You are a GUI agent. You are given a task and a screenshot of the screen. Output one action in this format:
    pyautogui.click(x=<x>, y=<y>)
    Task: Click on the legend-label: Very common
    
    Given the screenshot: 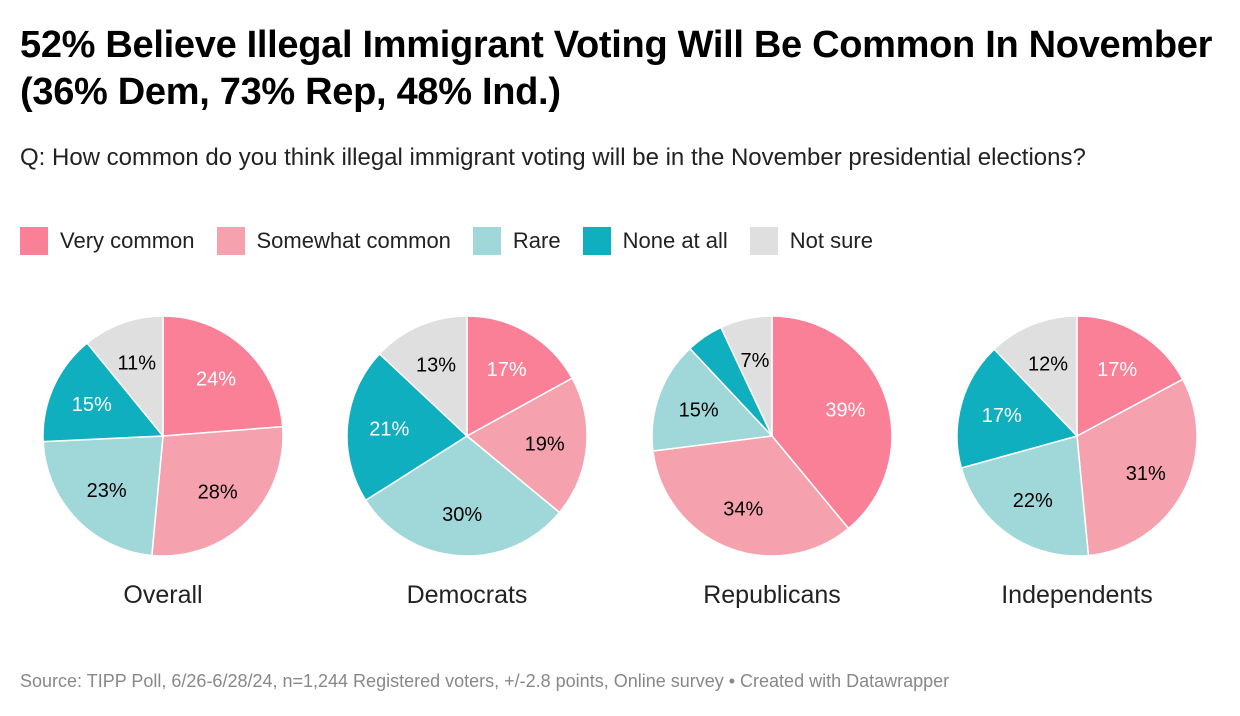 What is the action you would take?
    pyautogui.click(x=127, y=240)
    